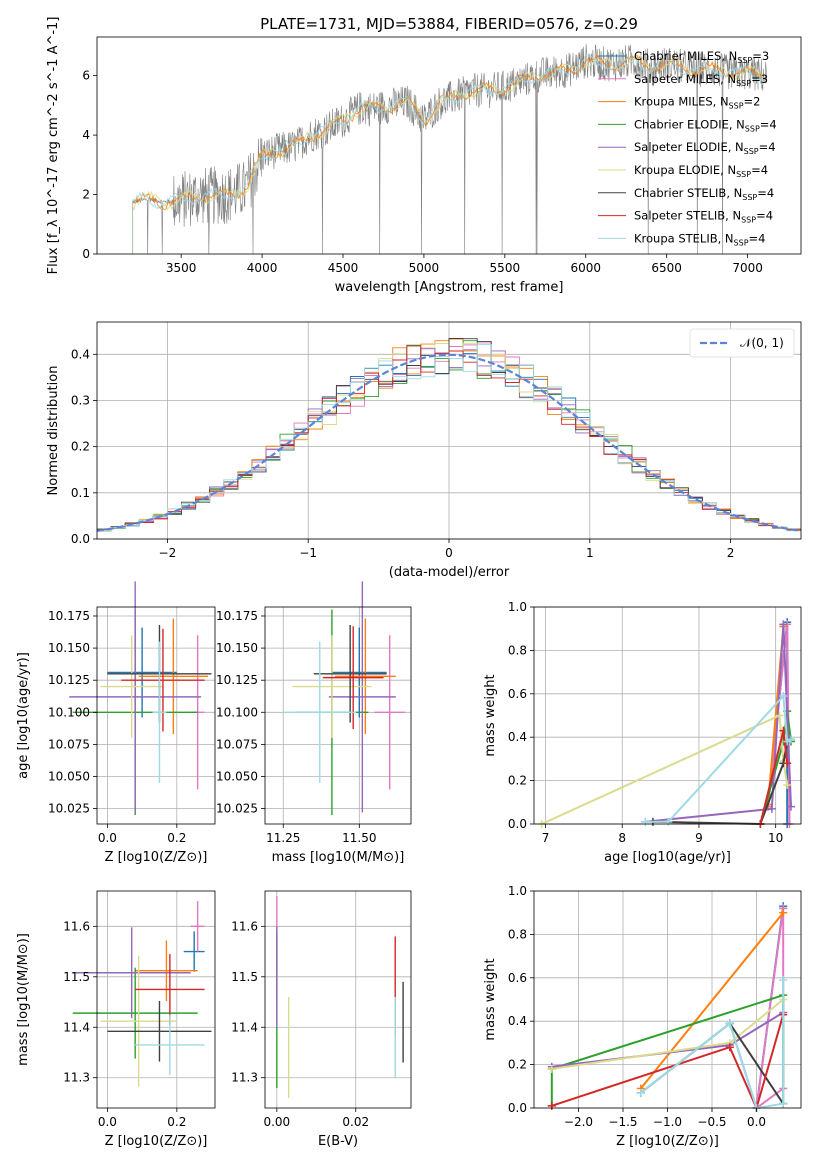 Image resolution: width=819 pixels, height=1170 pixels. Describe the element at coordinates (775, 838) in the screenshot. I see `x-tick-label: 10` at that location.